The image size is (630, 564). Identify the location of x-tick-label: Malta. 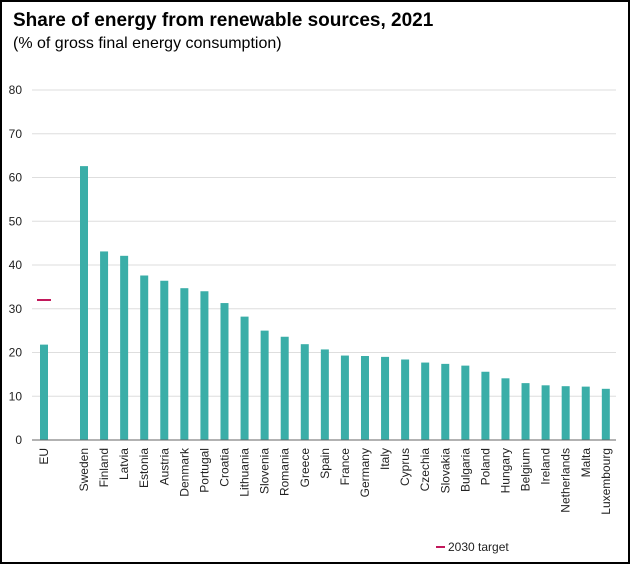
(586, 463).